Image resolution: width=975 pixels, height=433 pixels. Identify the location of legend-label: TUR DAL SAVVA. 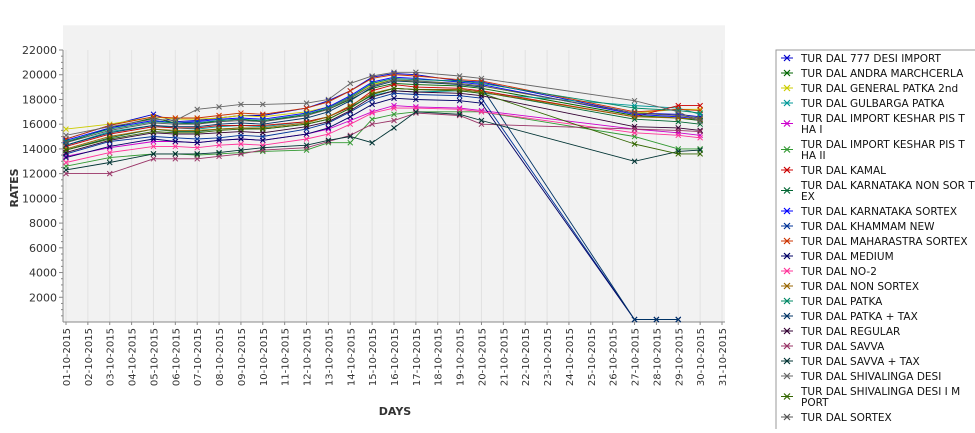
(842, 347).